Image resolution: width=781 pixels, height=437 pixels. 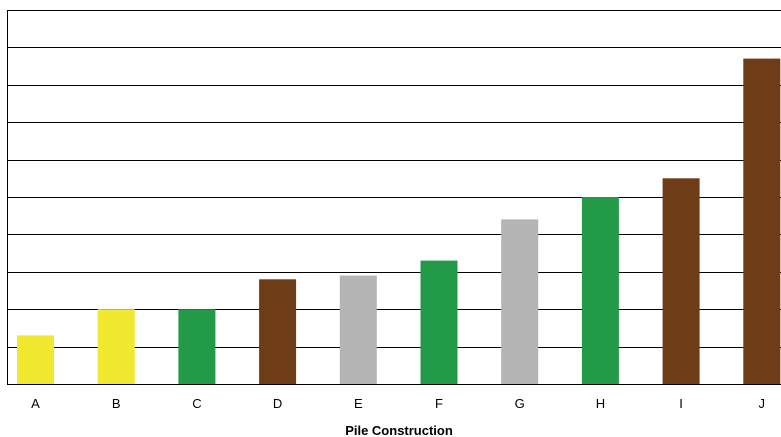 I want to click on x-axis-title: Pile Construction, so click(x=399, y=430).